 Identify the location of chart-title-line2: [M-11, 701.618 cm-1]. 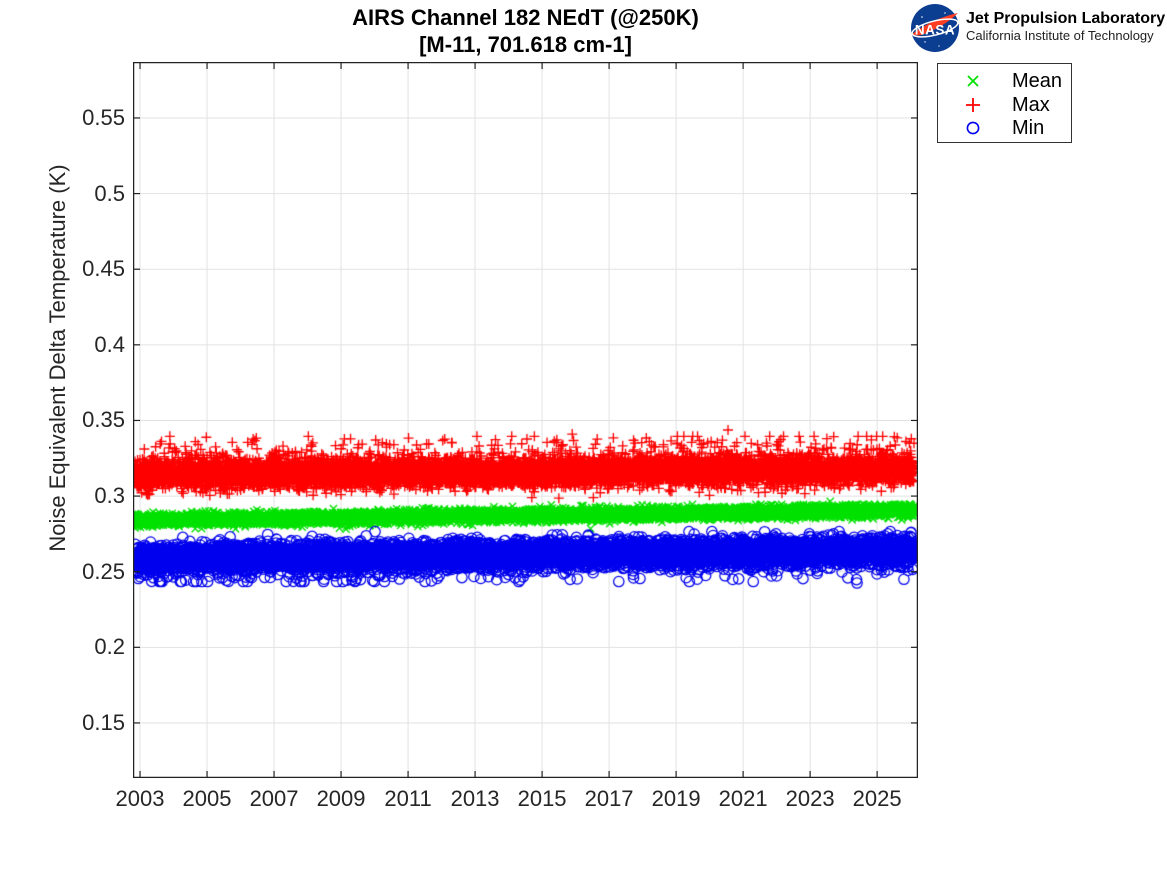
(525, 44).